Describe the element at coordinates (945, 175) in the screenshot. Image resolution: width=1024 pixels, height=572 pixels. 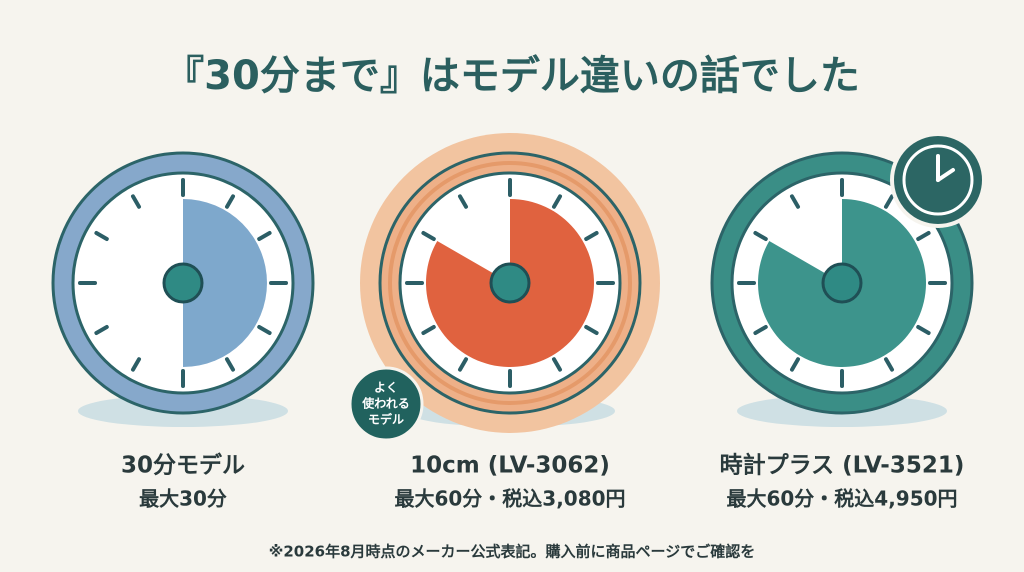
I see `mini-hand` at that location.